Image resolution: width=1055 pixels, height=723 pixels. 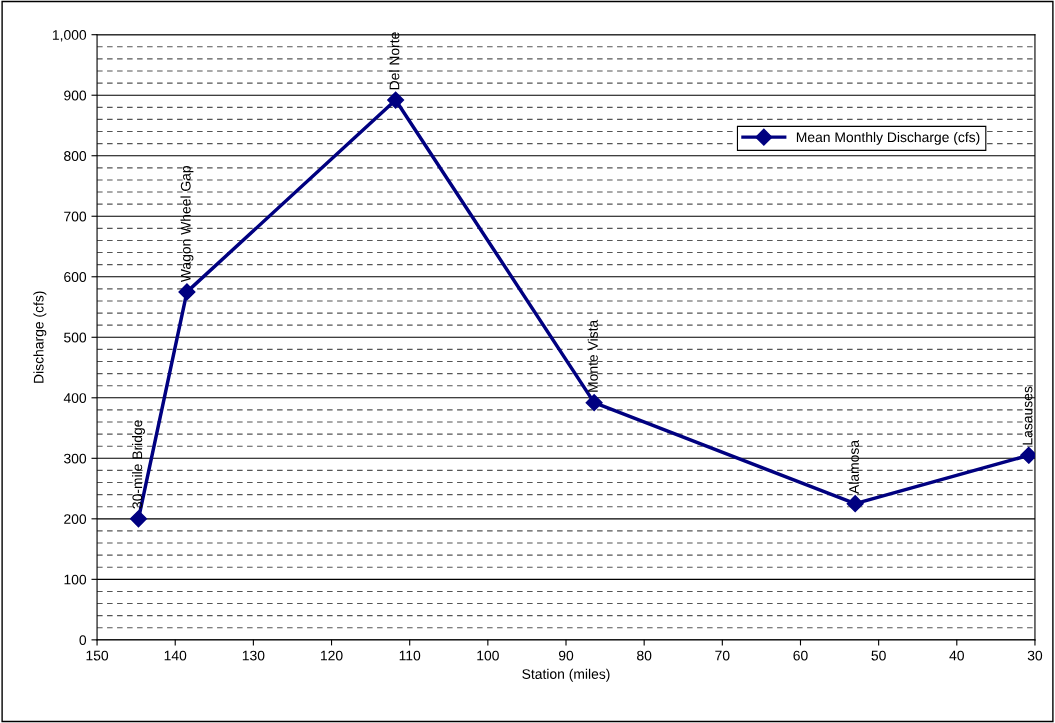 I want to click on x-tick-label: 150, so click(x=97, y=655).